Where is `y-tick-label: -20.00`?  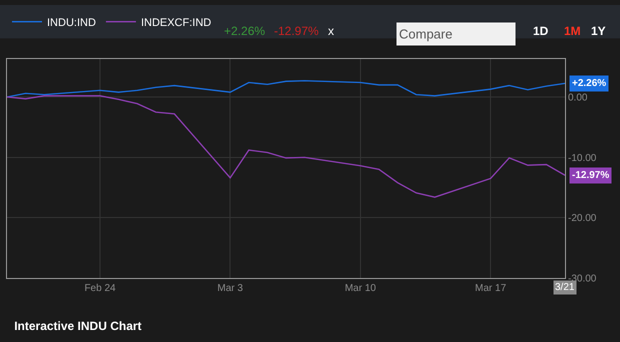
y-tick-label: -20.00 is located at coordinates (582, 218).